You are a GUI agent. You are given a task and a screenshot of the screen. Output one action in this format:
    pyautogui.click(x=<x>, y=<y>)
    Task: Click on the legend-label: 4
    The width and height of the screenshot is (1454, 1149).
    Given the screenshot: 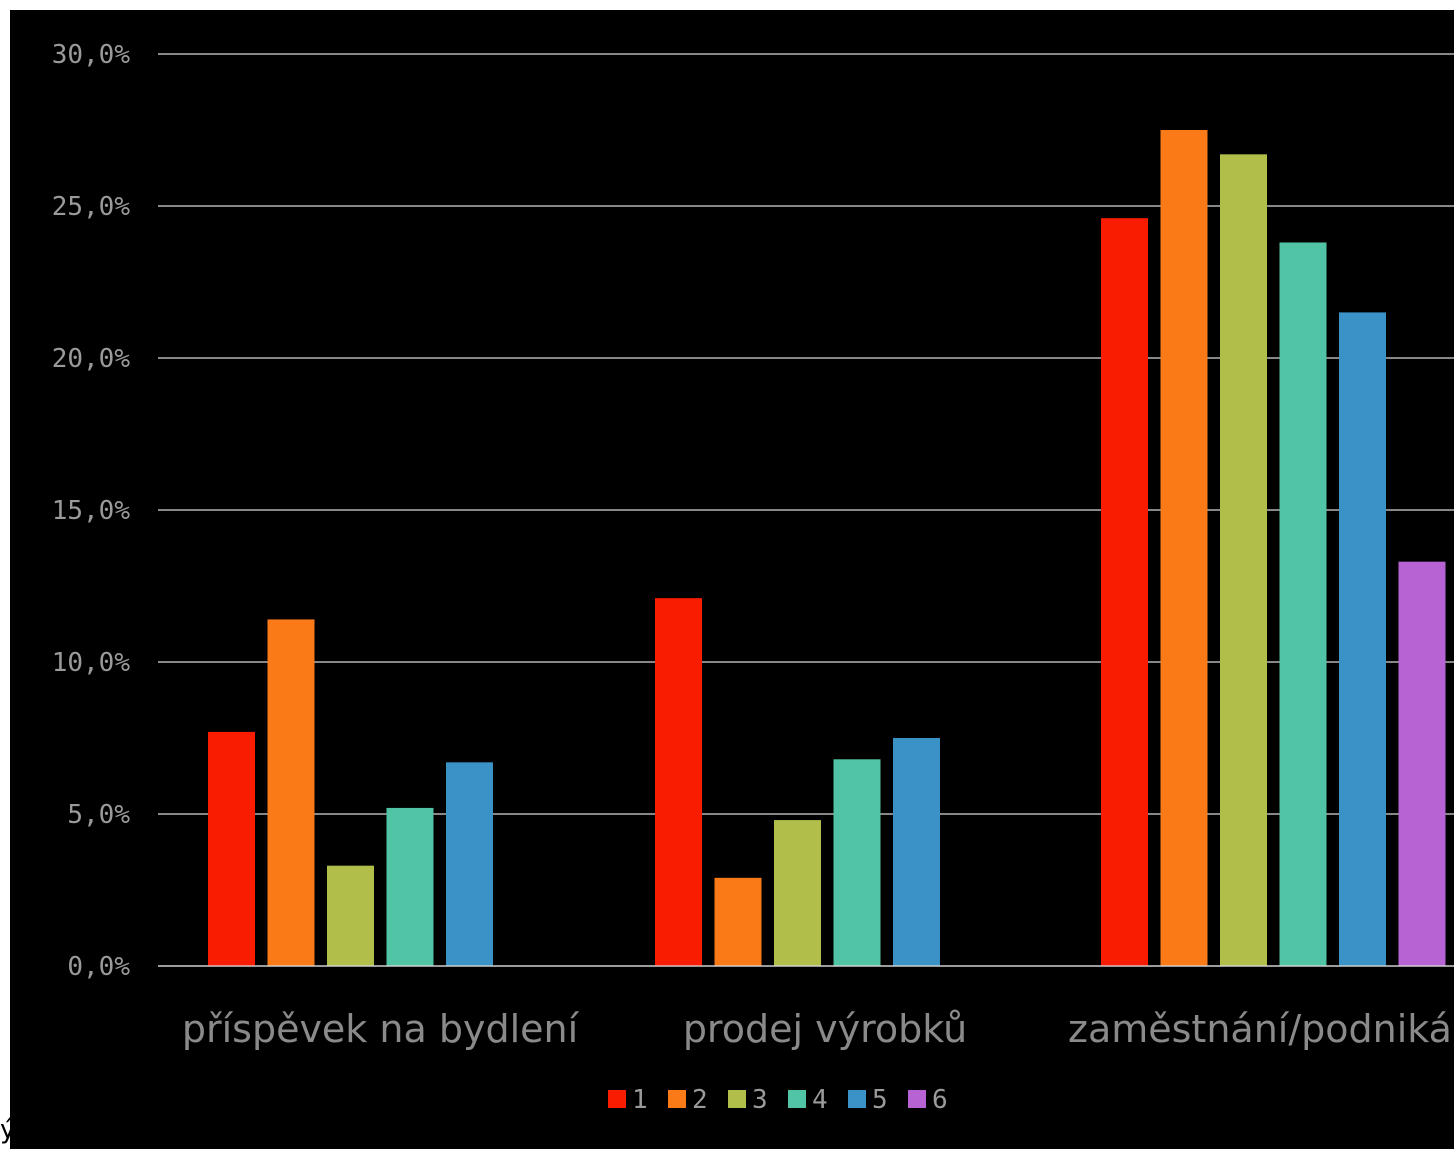 What is the action you would take?
    pyautogui.click(x=820, y=1100)
    